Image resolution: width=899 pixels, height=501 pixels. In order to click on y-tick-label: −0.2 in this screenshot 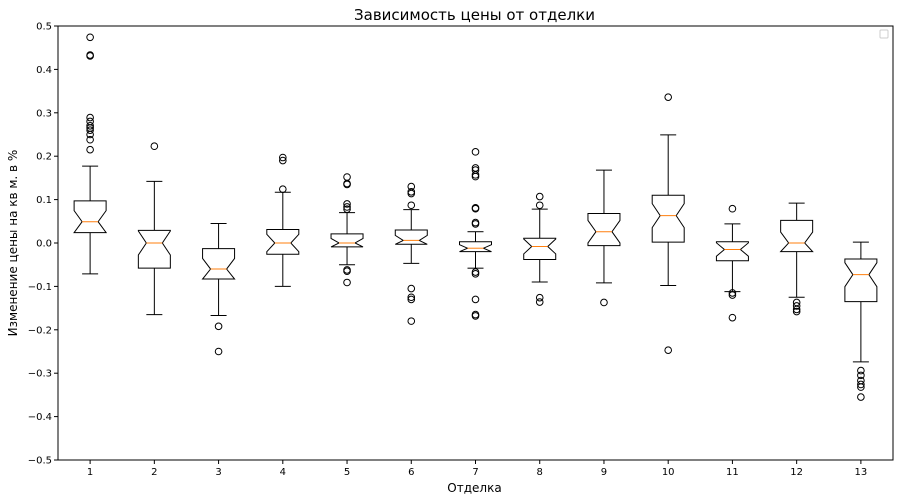, I will do `click(40, 330)`.